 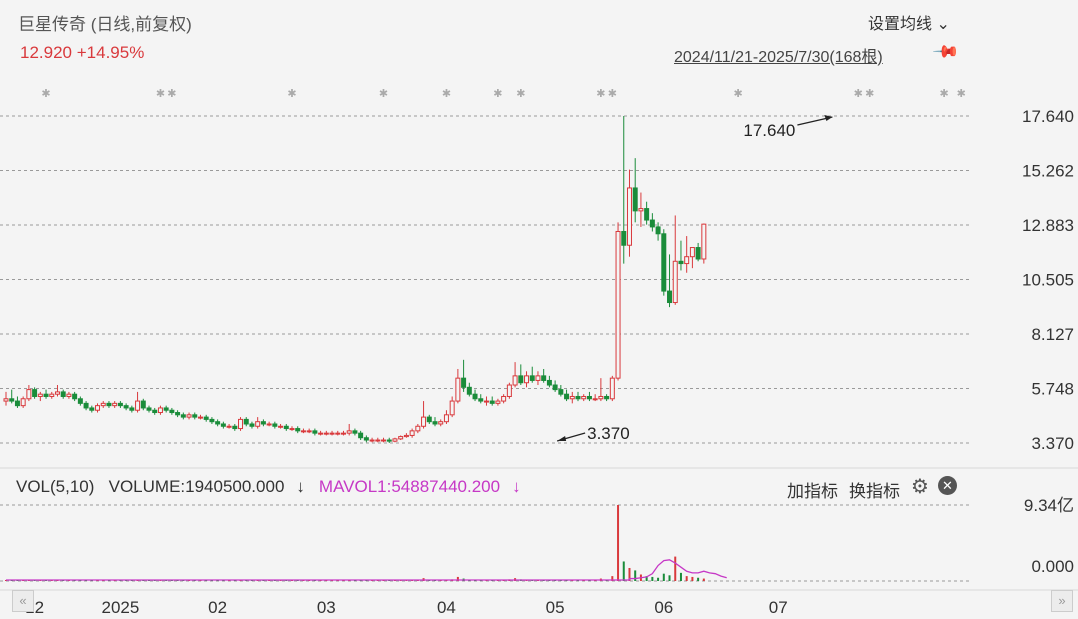 What do you see at coordinates (1052, 566) in the screenshot?
I see `volume-min-label: 0.000` at bounding box center [1052, 566].